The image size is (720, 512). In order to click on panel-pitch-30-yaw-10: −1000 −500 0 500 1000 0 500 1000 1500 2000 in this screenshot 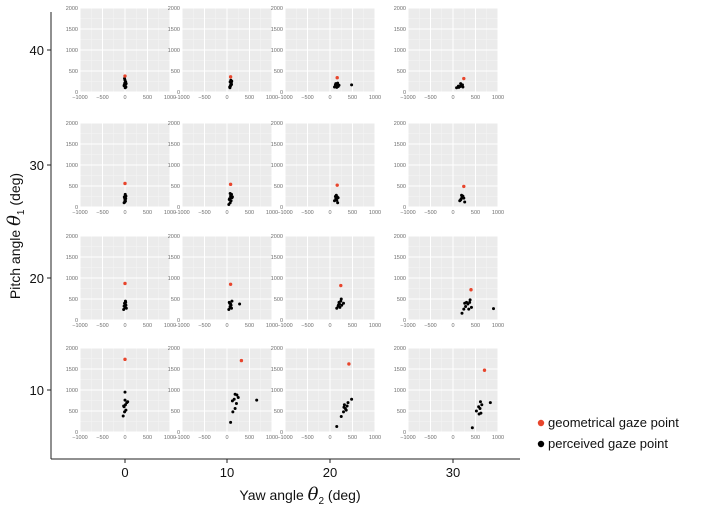, I will do `click(223, 168)`.